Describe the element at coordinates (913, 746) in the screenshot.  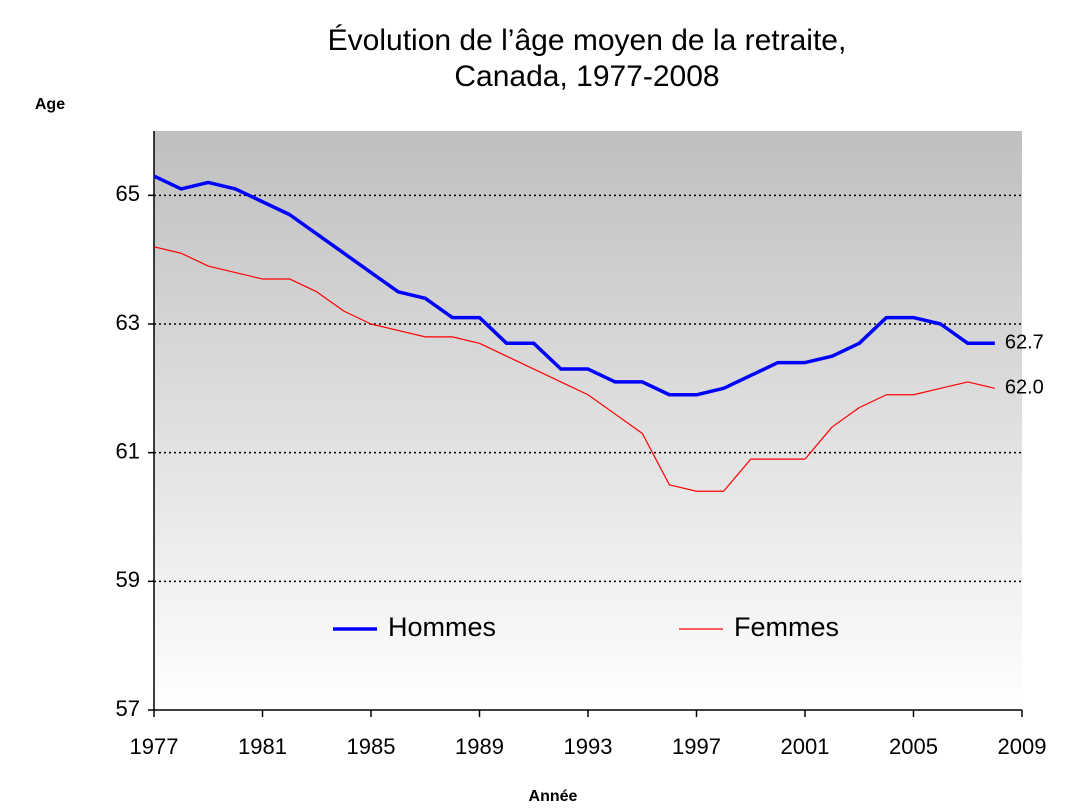
I see `x-tick-label: 2005` at that location.